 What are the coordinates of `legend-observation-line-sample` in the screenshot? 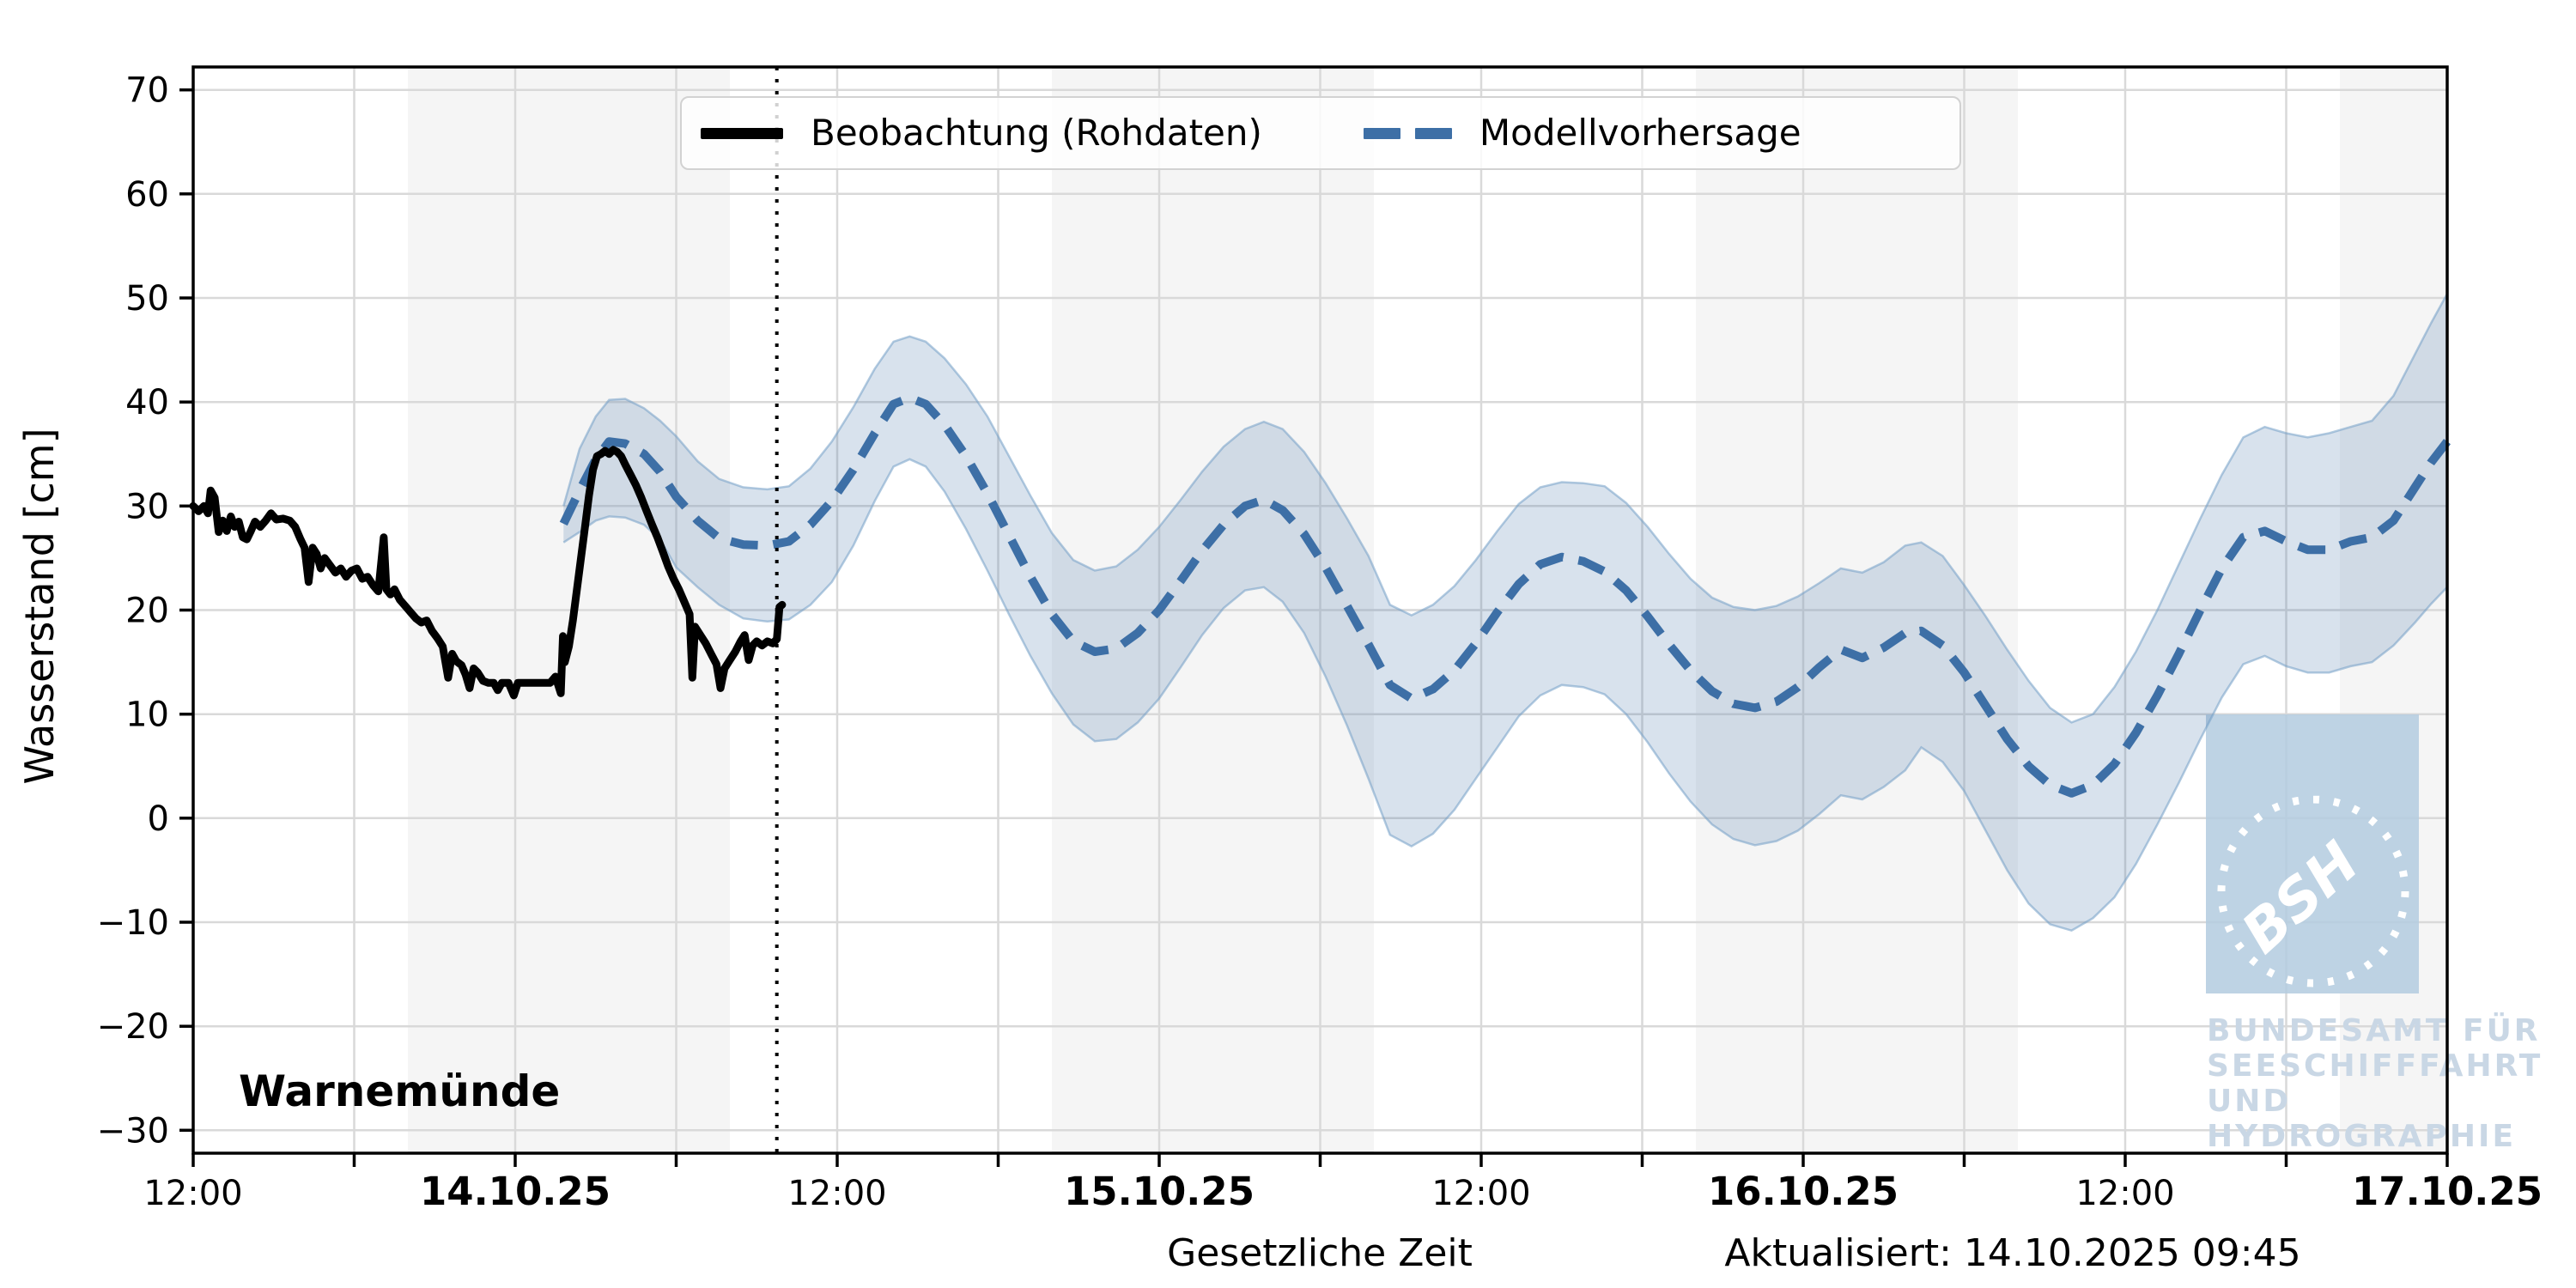 It's located at (742, 133).